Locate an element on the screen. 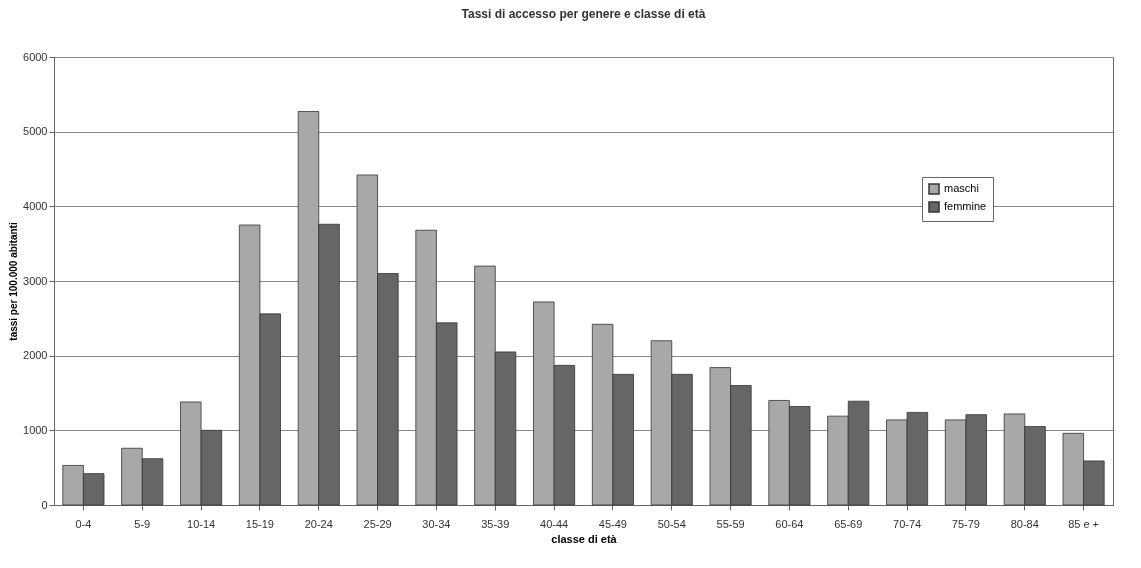 Image resolution: width=1141 pixels, height=568 pixels. x-tick-label: 85 e + is located at coordinates (1084, 523).